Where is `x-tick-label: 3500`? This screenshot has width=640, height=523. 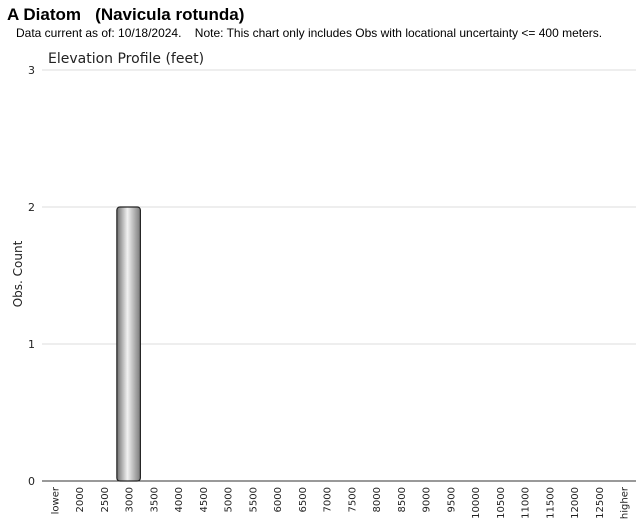
x-tick-label: 3500 is located at coordinates (154, 499).